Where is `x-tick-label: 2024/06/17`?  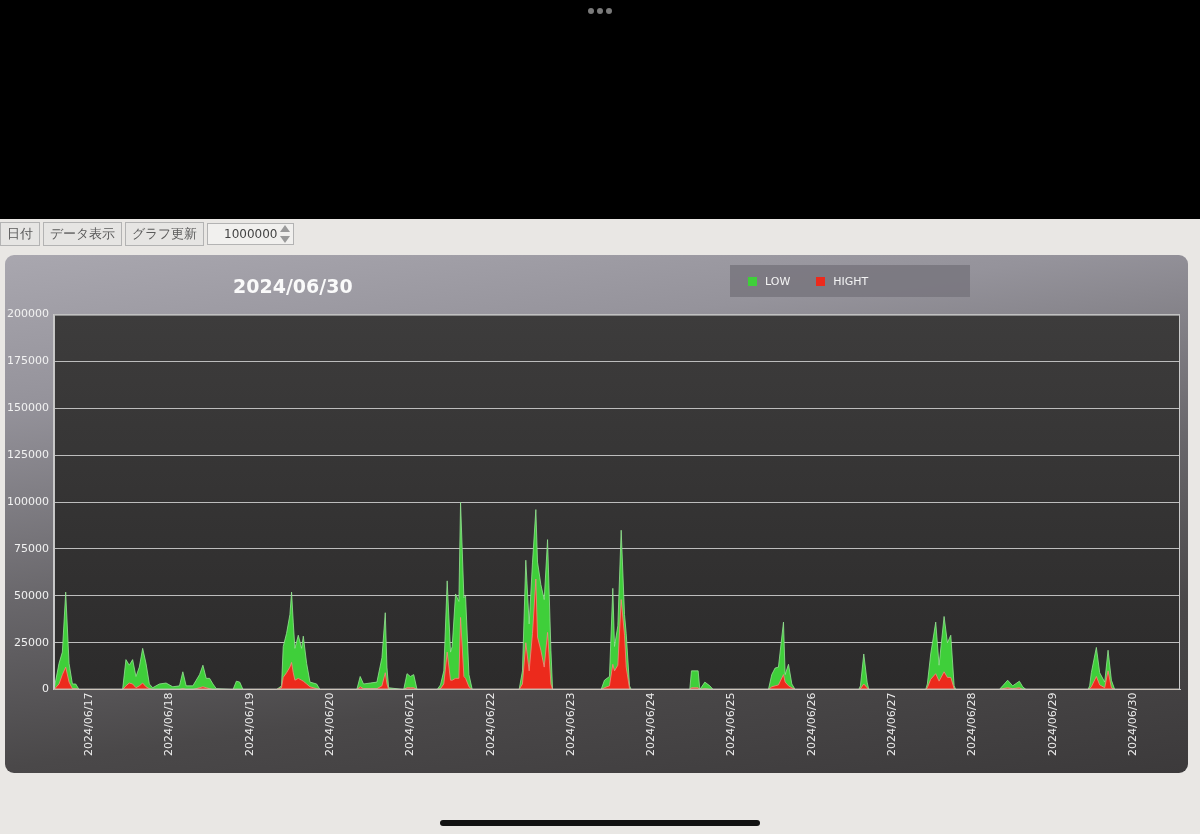 x-tick-label: 2024/06/17 is located at coordinates (88, 724).